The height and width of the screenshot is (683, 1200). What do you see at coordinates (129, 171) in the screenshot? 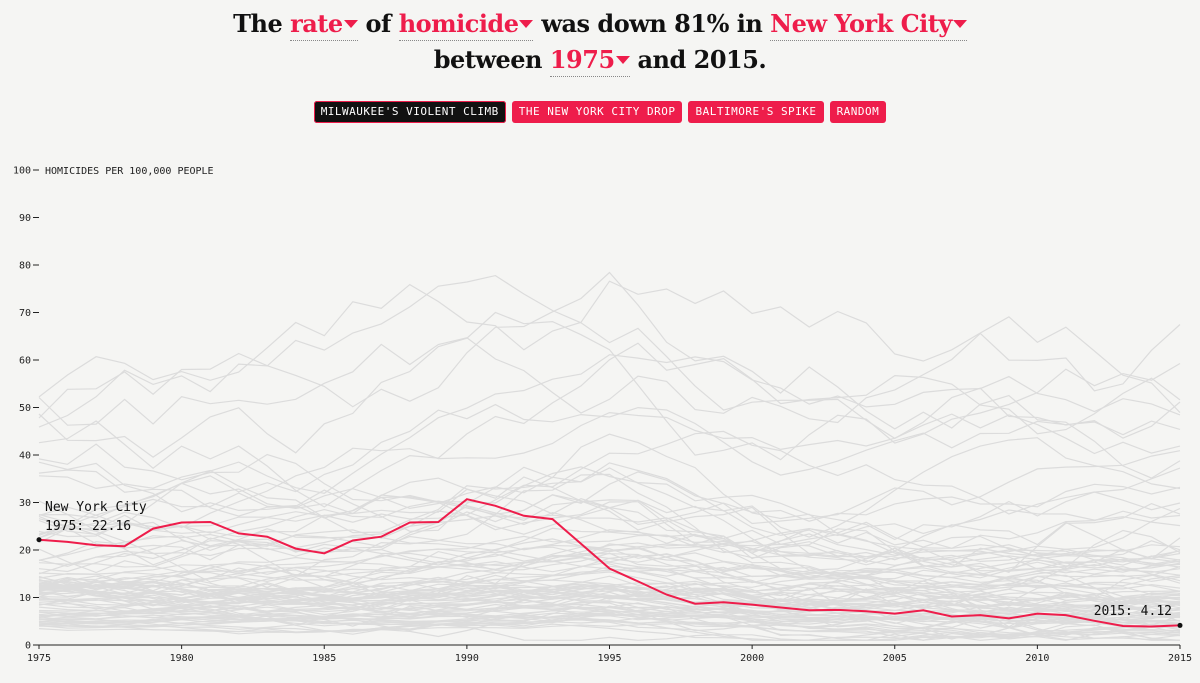
I see `y-axis-title: HOMICIDES PER 100,000 PEOPLE` at bounding box center [129, 171].